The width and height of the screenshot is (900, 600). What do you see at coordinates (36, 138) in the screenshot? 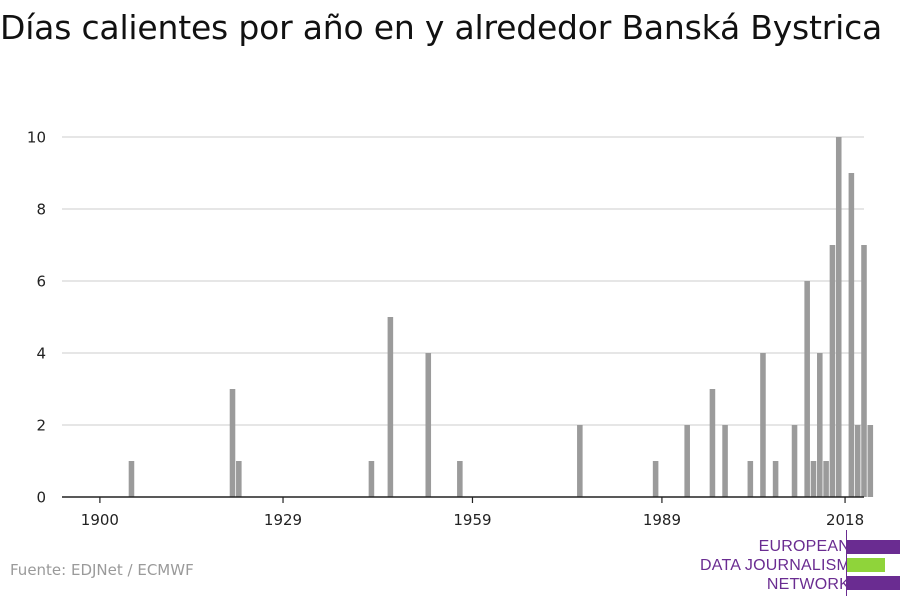
I see `y-tick-label: 10` at bounding box center [36, 138].